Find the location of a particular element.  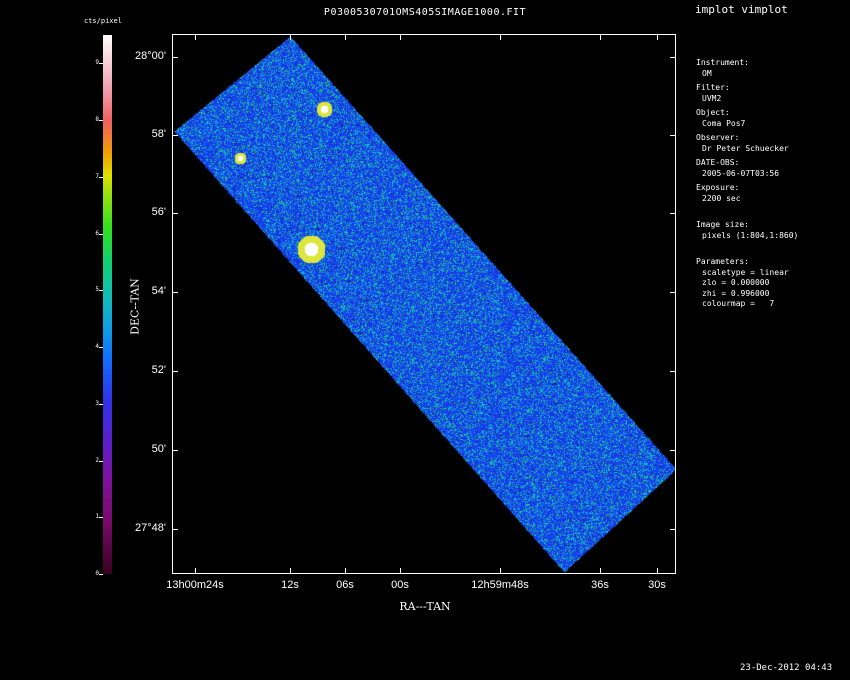

colorbar-tick-label: 2 is located at coordinates (97, 460).